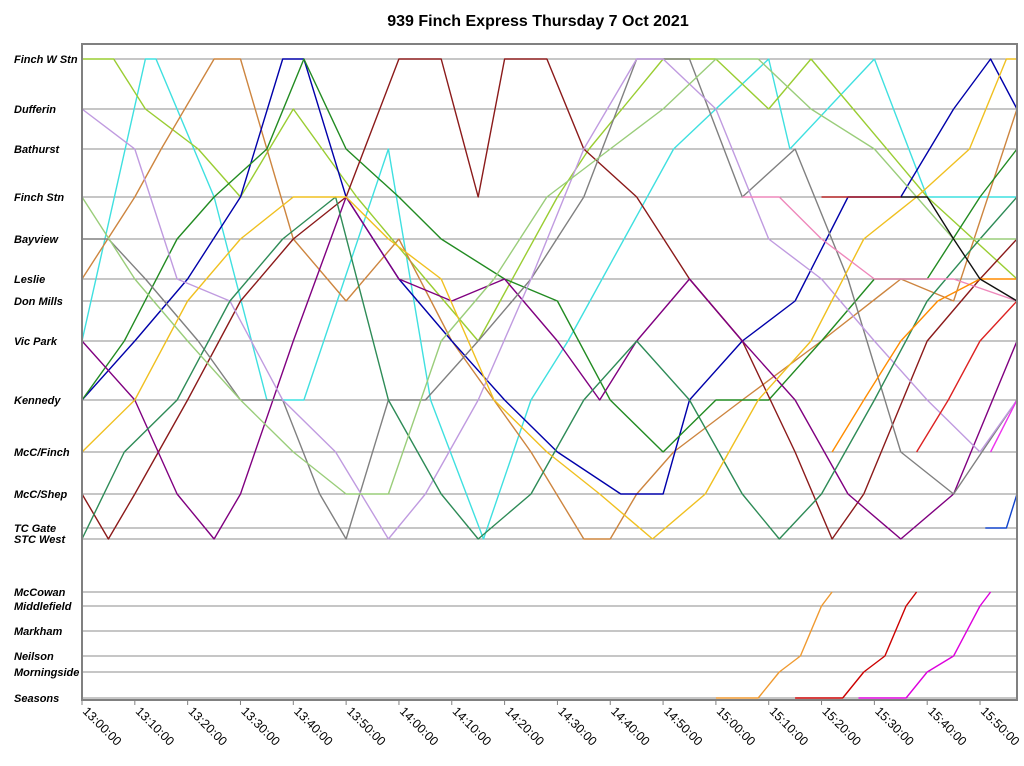 Image resolution: width=1024 pixels, height=766 pixels. Describe the element at coordinates (40, 495) in the screenshot. I see `stop-label: McC/Shep` at that location.